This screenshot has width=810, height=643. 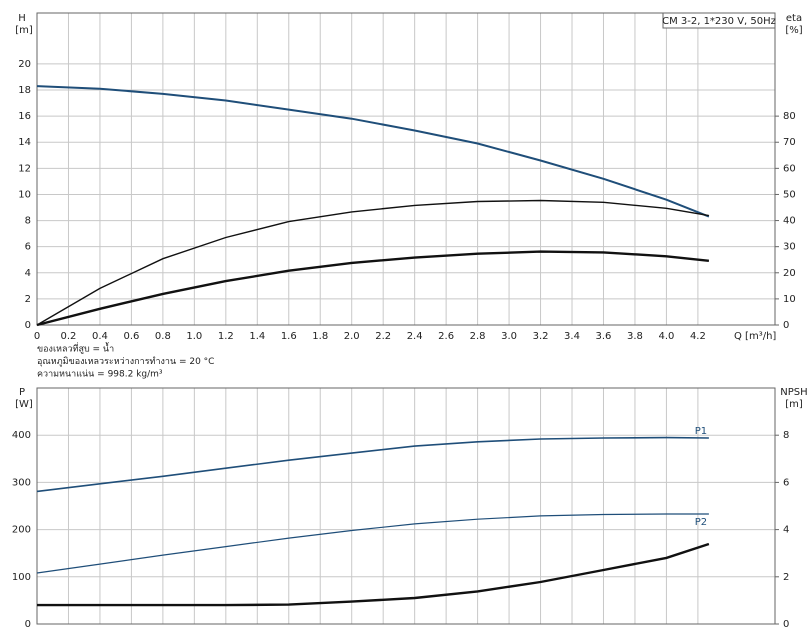 I want to click on note: อุณหภูมิของเหลวระหว่างการทำงาน = 20 °C, so click(x=125, y=361).